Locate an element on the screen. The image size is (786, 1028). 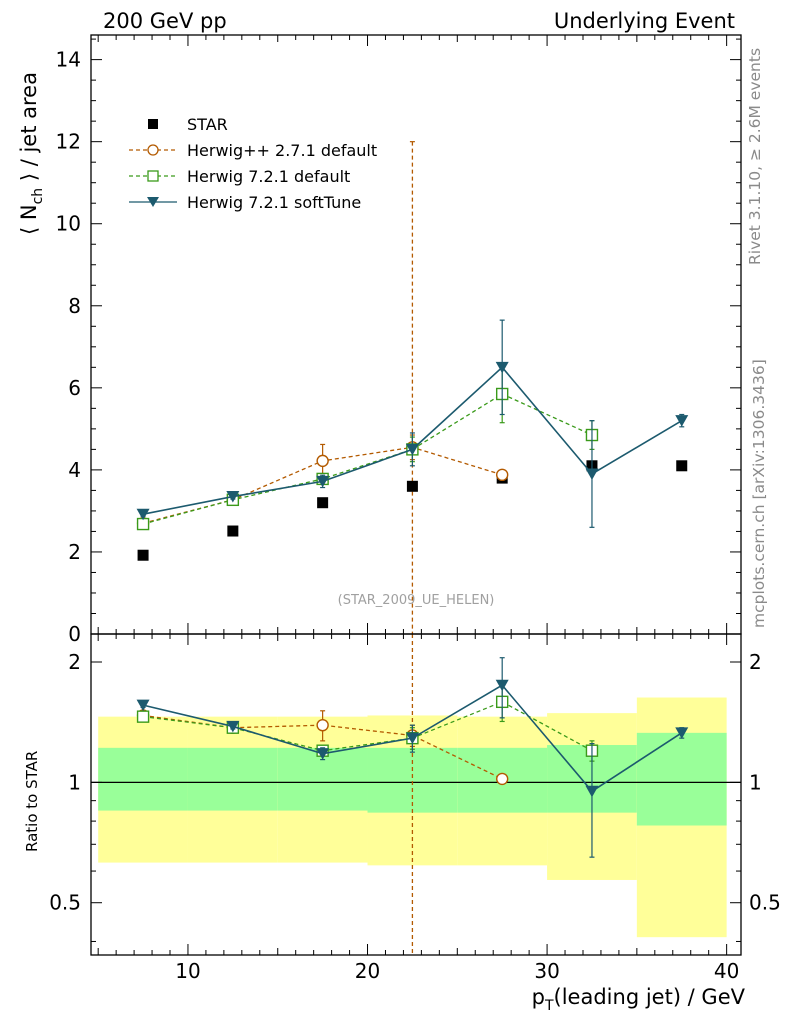
x-axis-label-sub: T is located at coordinates (549, 1006).